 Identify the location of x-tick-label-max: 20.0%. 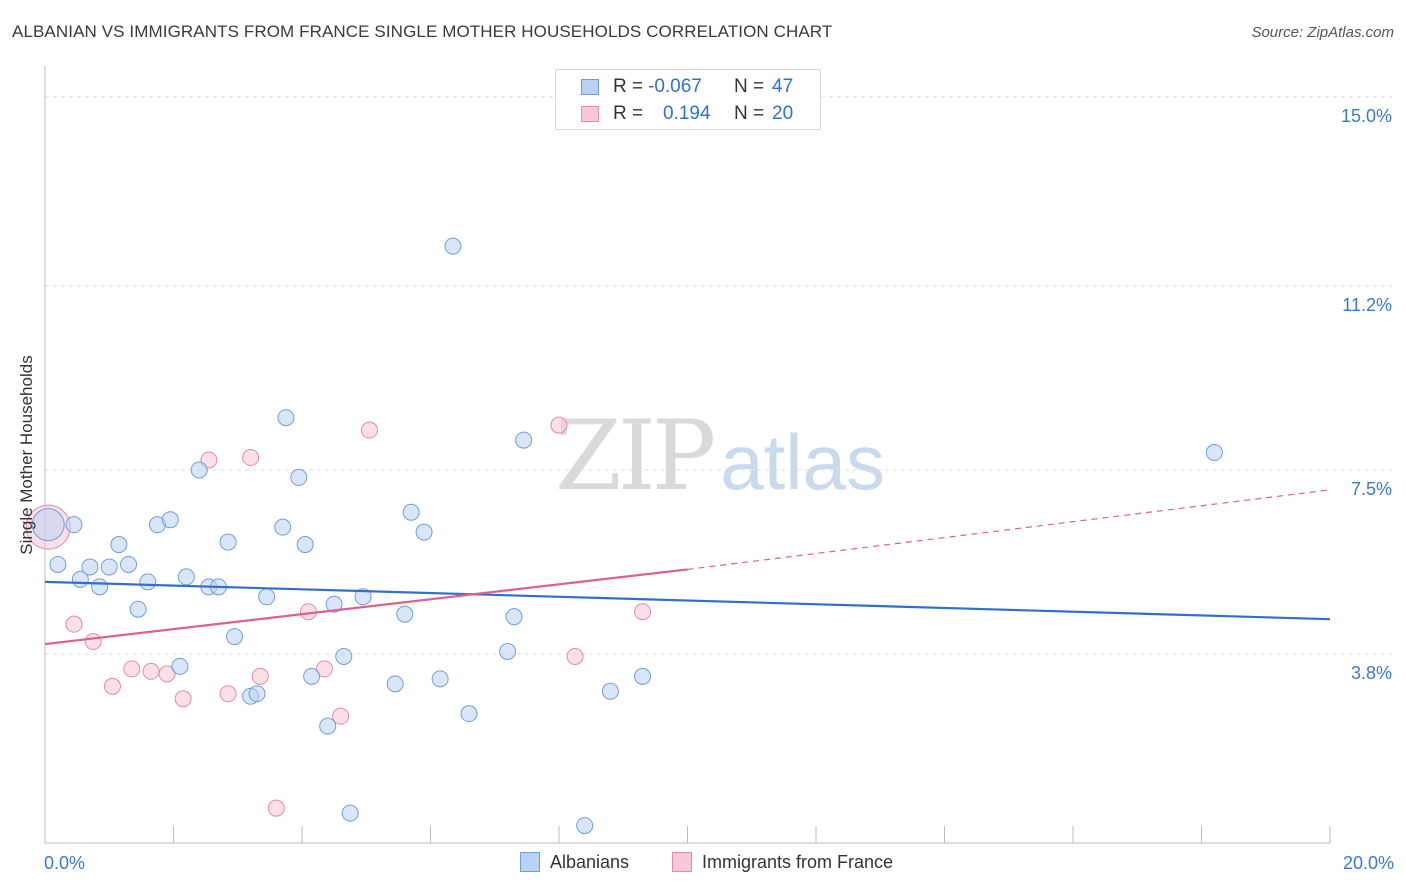
(1368, 863).